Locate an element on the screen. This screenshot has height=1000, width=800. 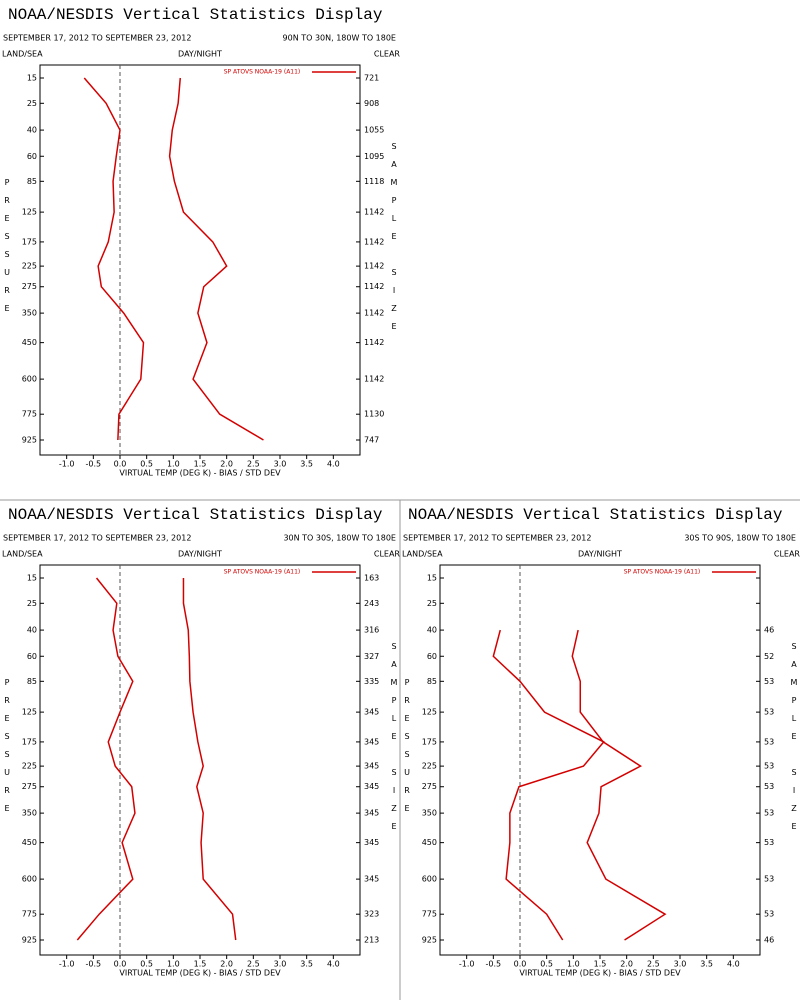
y-tick-label: 60 is located at coordinates (32, 656).